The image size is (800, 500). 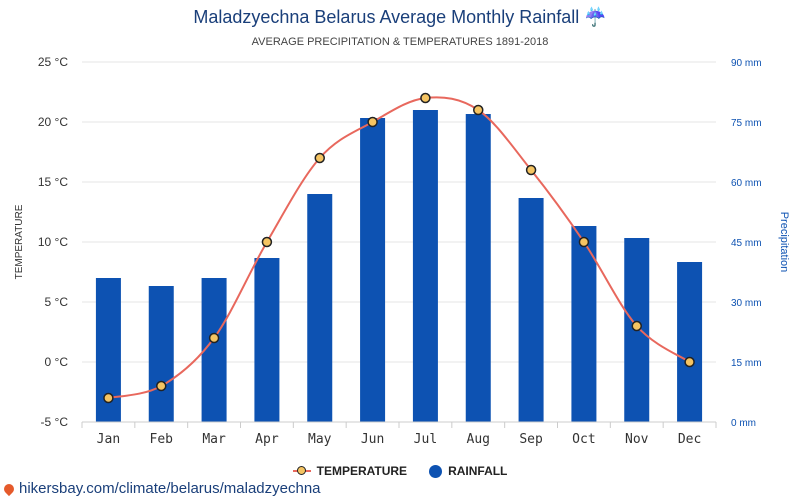 I want to click on left-tick-label: 15 °C, so click(x=53, y=182).